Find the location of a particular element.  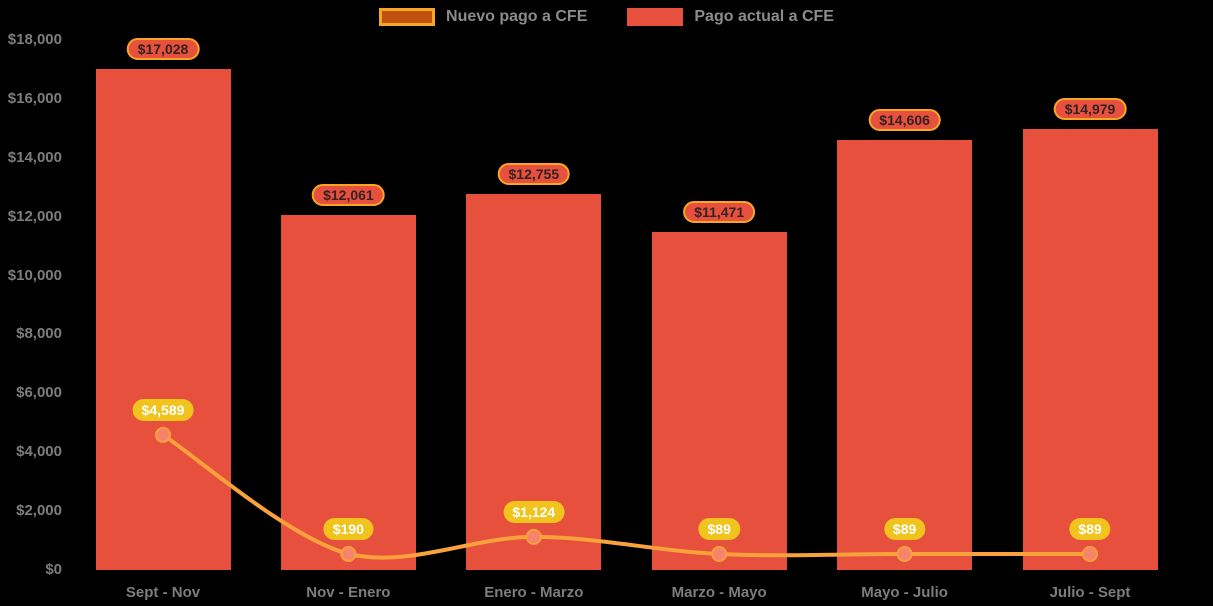

legend-label-nuevo-pago: Nuevo pago a CFE is located at coordinates (517, 16).